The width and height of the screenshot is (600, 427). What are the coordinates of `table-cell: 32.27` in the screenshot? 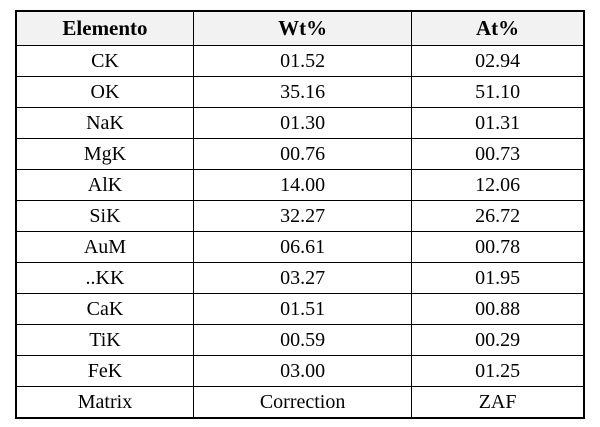 It's located at (302, 216).